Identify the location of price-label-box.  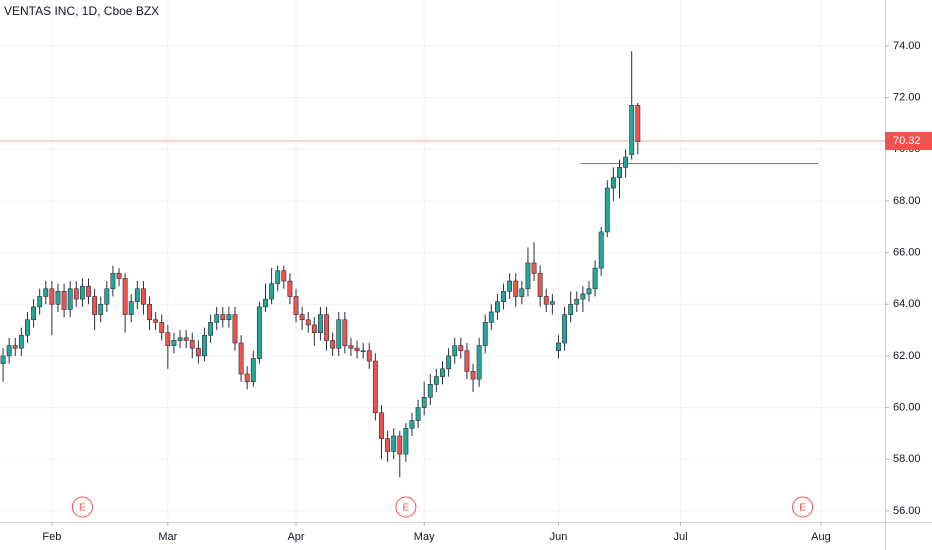
(908, 141).